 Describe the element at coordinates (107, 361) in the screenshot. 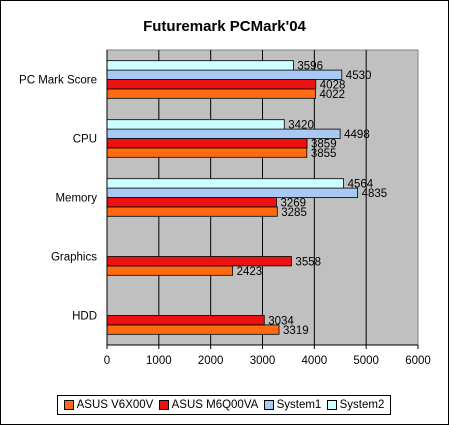

I see `x-tick-label: 0` at that location.